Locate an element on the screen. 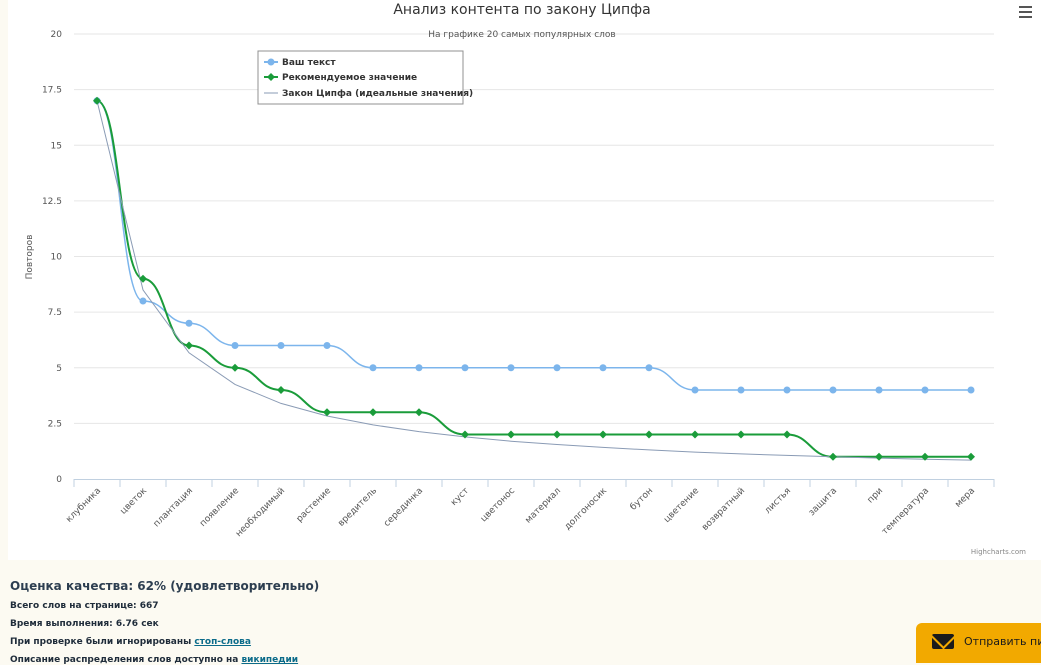 The height and width of the screenshot is (665, 1041). legend-item-recommended: Рекомендуемое значение is located at coordinates (340, 78).